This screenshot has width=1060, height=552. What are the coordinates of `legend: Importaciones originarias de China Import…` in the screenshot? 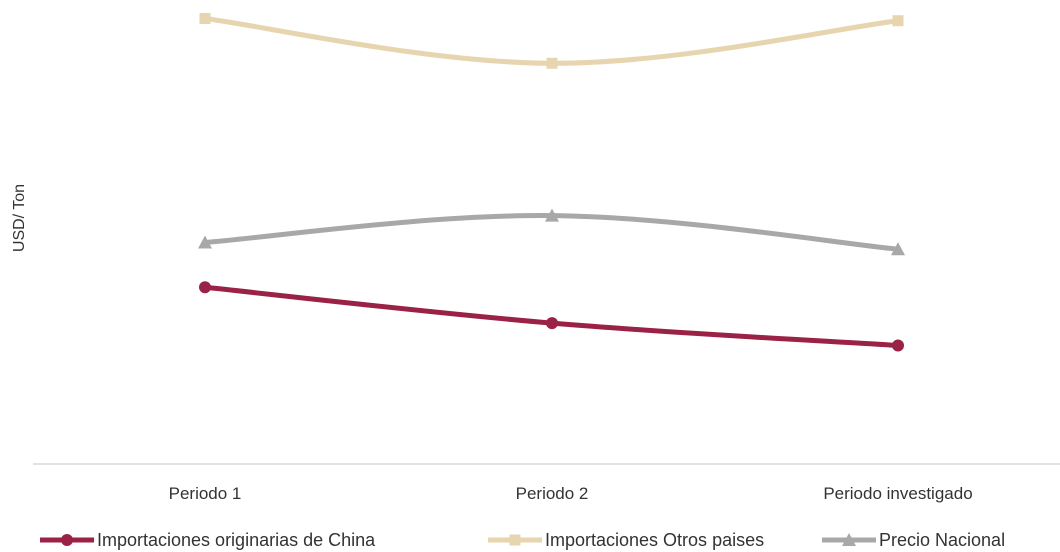 It's located at (522, 540).